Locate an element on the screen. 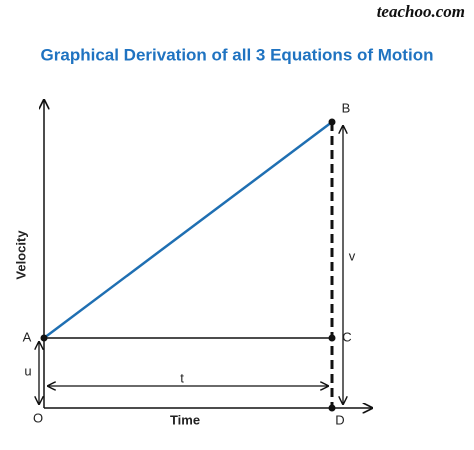  x-axis-label: Time is located at coordinates (185, 419).